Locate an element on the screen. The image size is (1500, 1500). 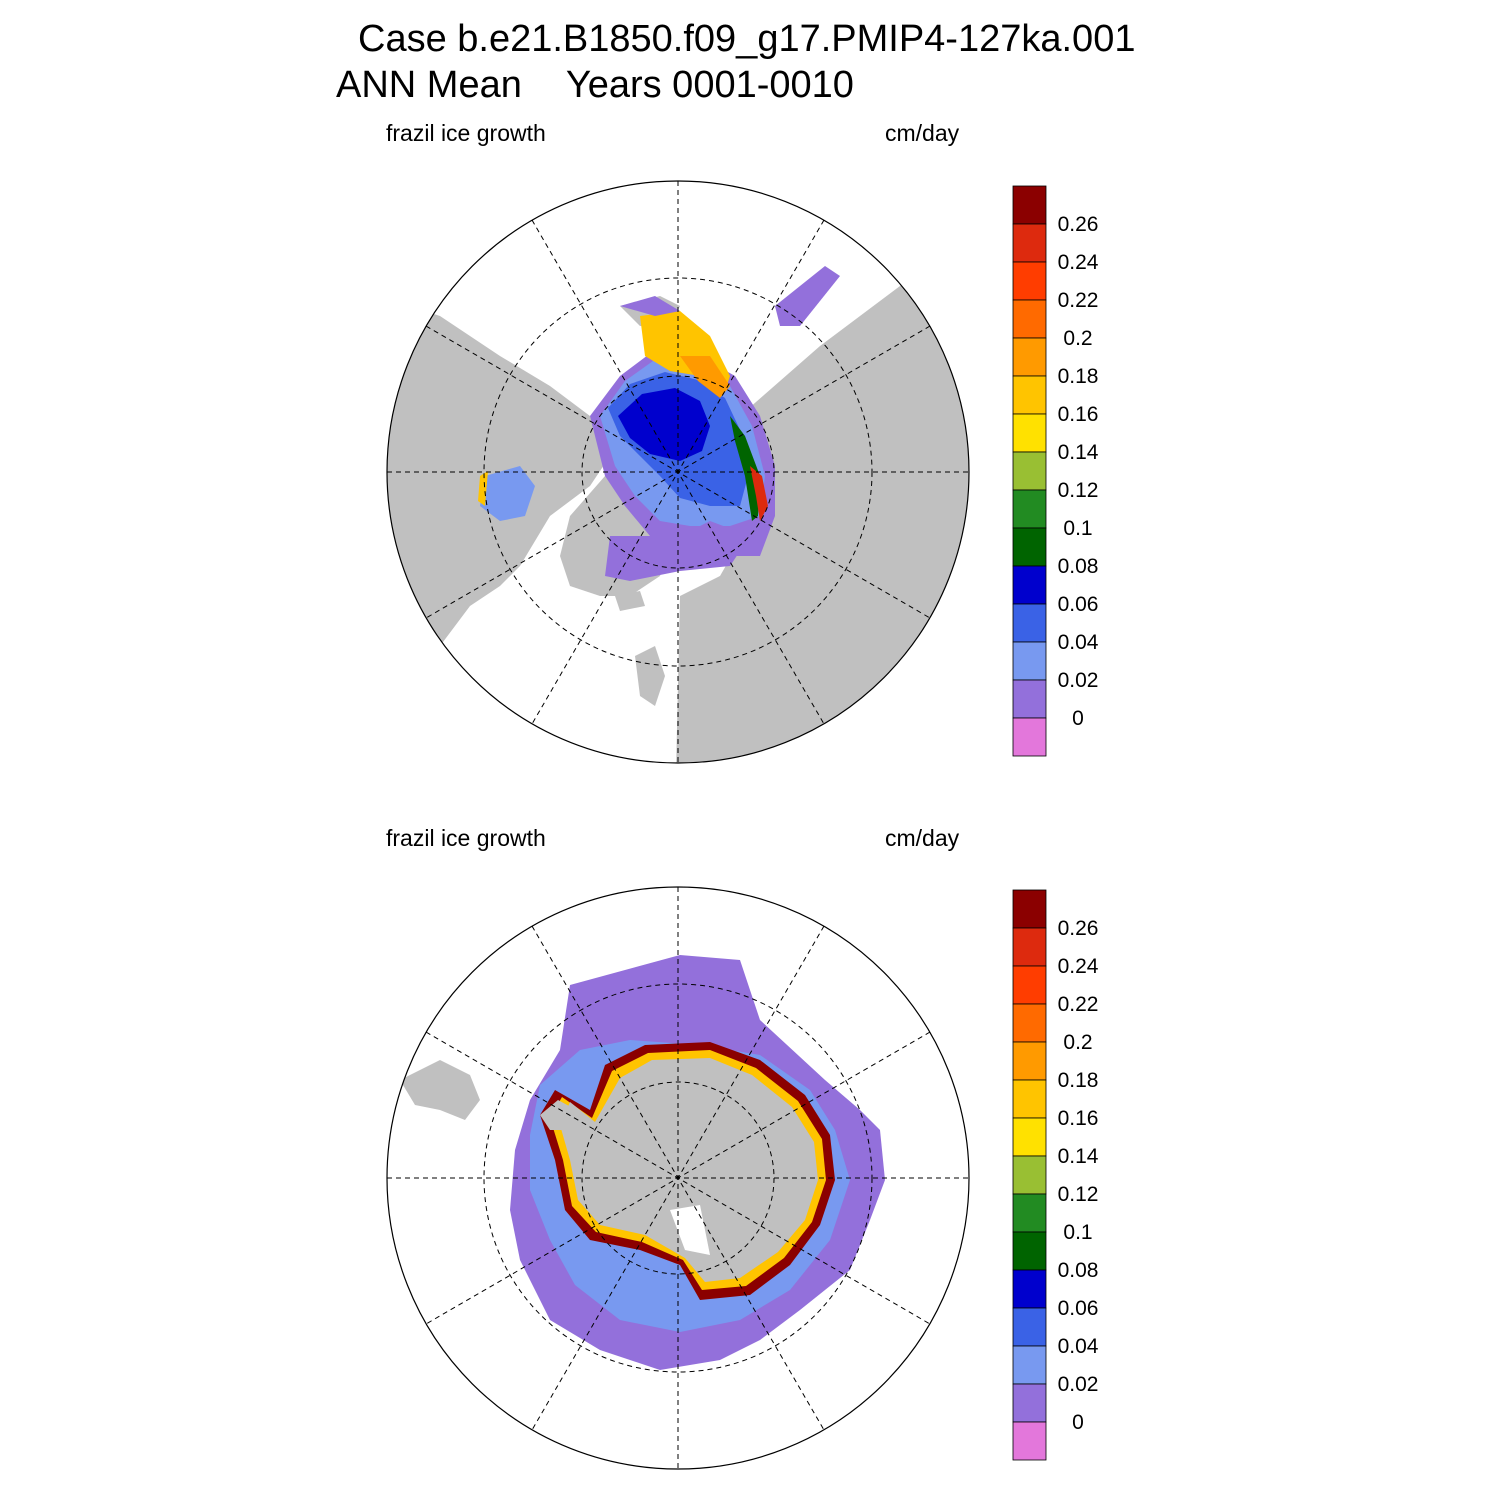
years-label: Years 0001-0010 is located at coordinates (709, 85).